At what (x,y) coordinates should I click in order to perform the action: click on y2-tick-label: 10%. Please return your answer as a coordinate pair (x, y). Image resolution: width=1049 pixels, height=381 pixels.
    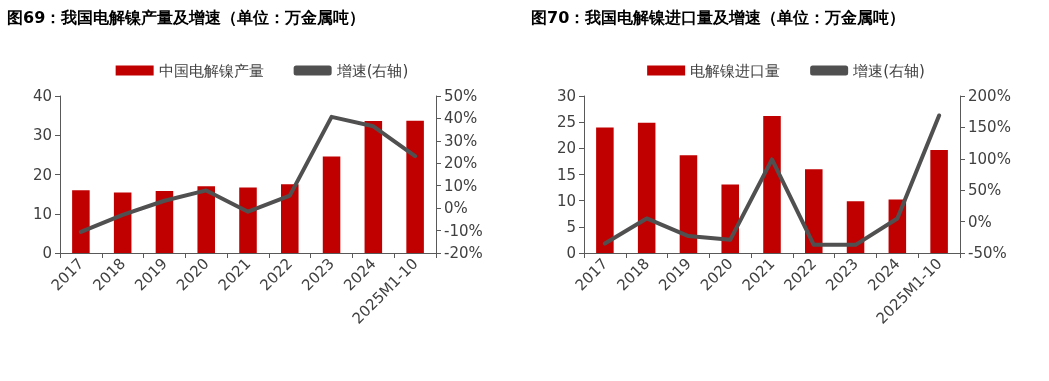
    Looking at the image, I should click on (461, 185).